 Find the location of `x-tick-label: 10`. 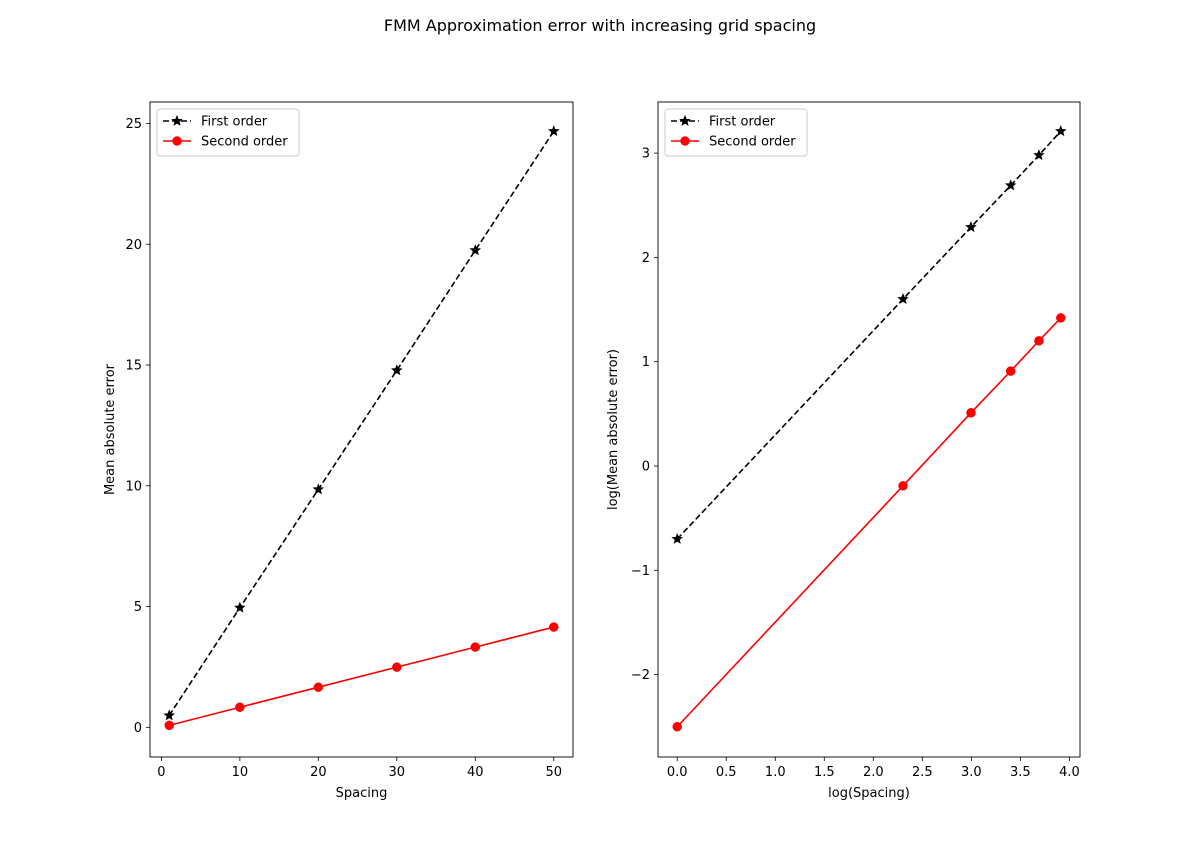

x-tick-label: 10 is located at coordinates (240, 772).